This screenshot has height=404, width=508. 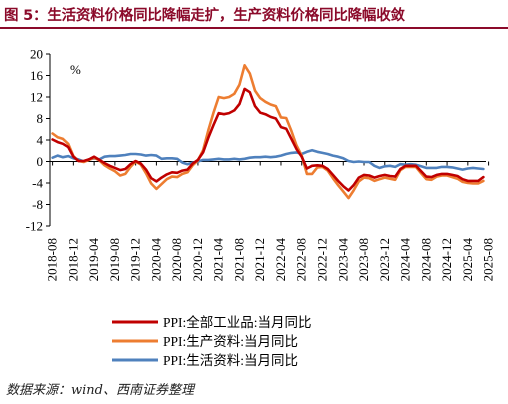 What do you see at coordinates (342, 260) in the screenshot?
I see `x-tick-label: 2023-04` at bounding box center [342, 260].